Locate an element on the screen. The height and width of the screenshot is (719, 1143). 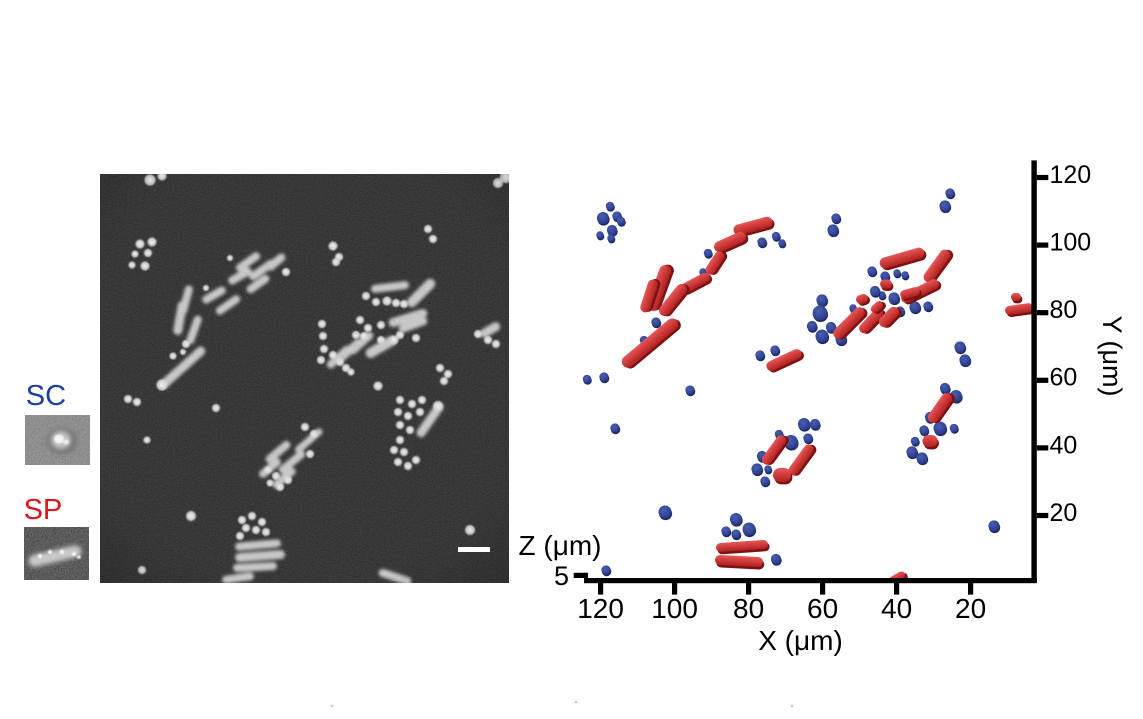
svg-text: SP is located at coordinates (43, 510).